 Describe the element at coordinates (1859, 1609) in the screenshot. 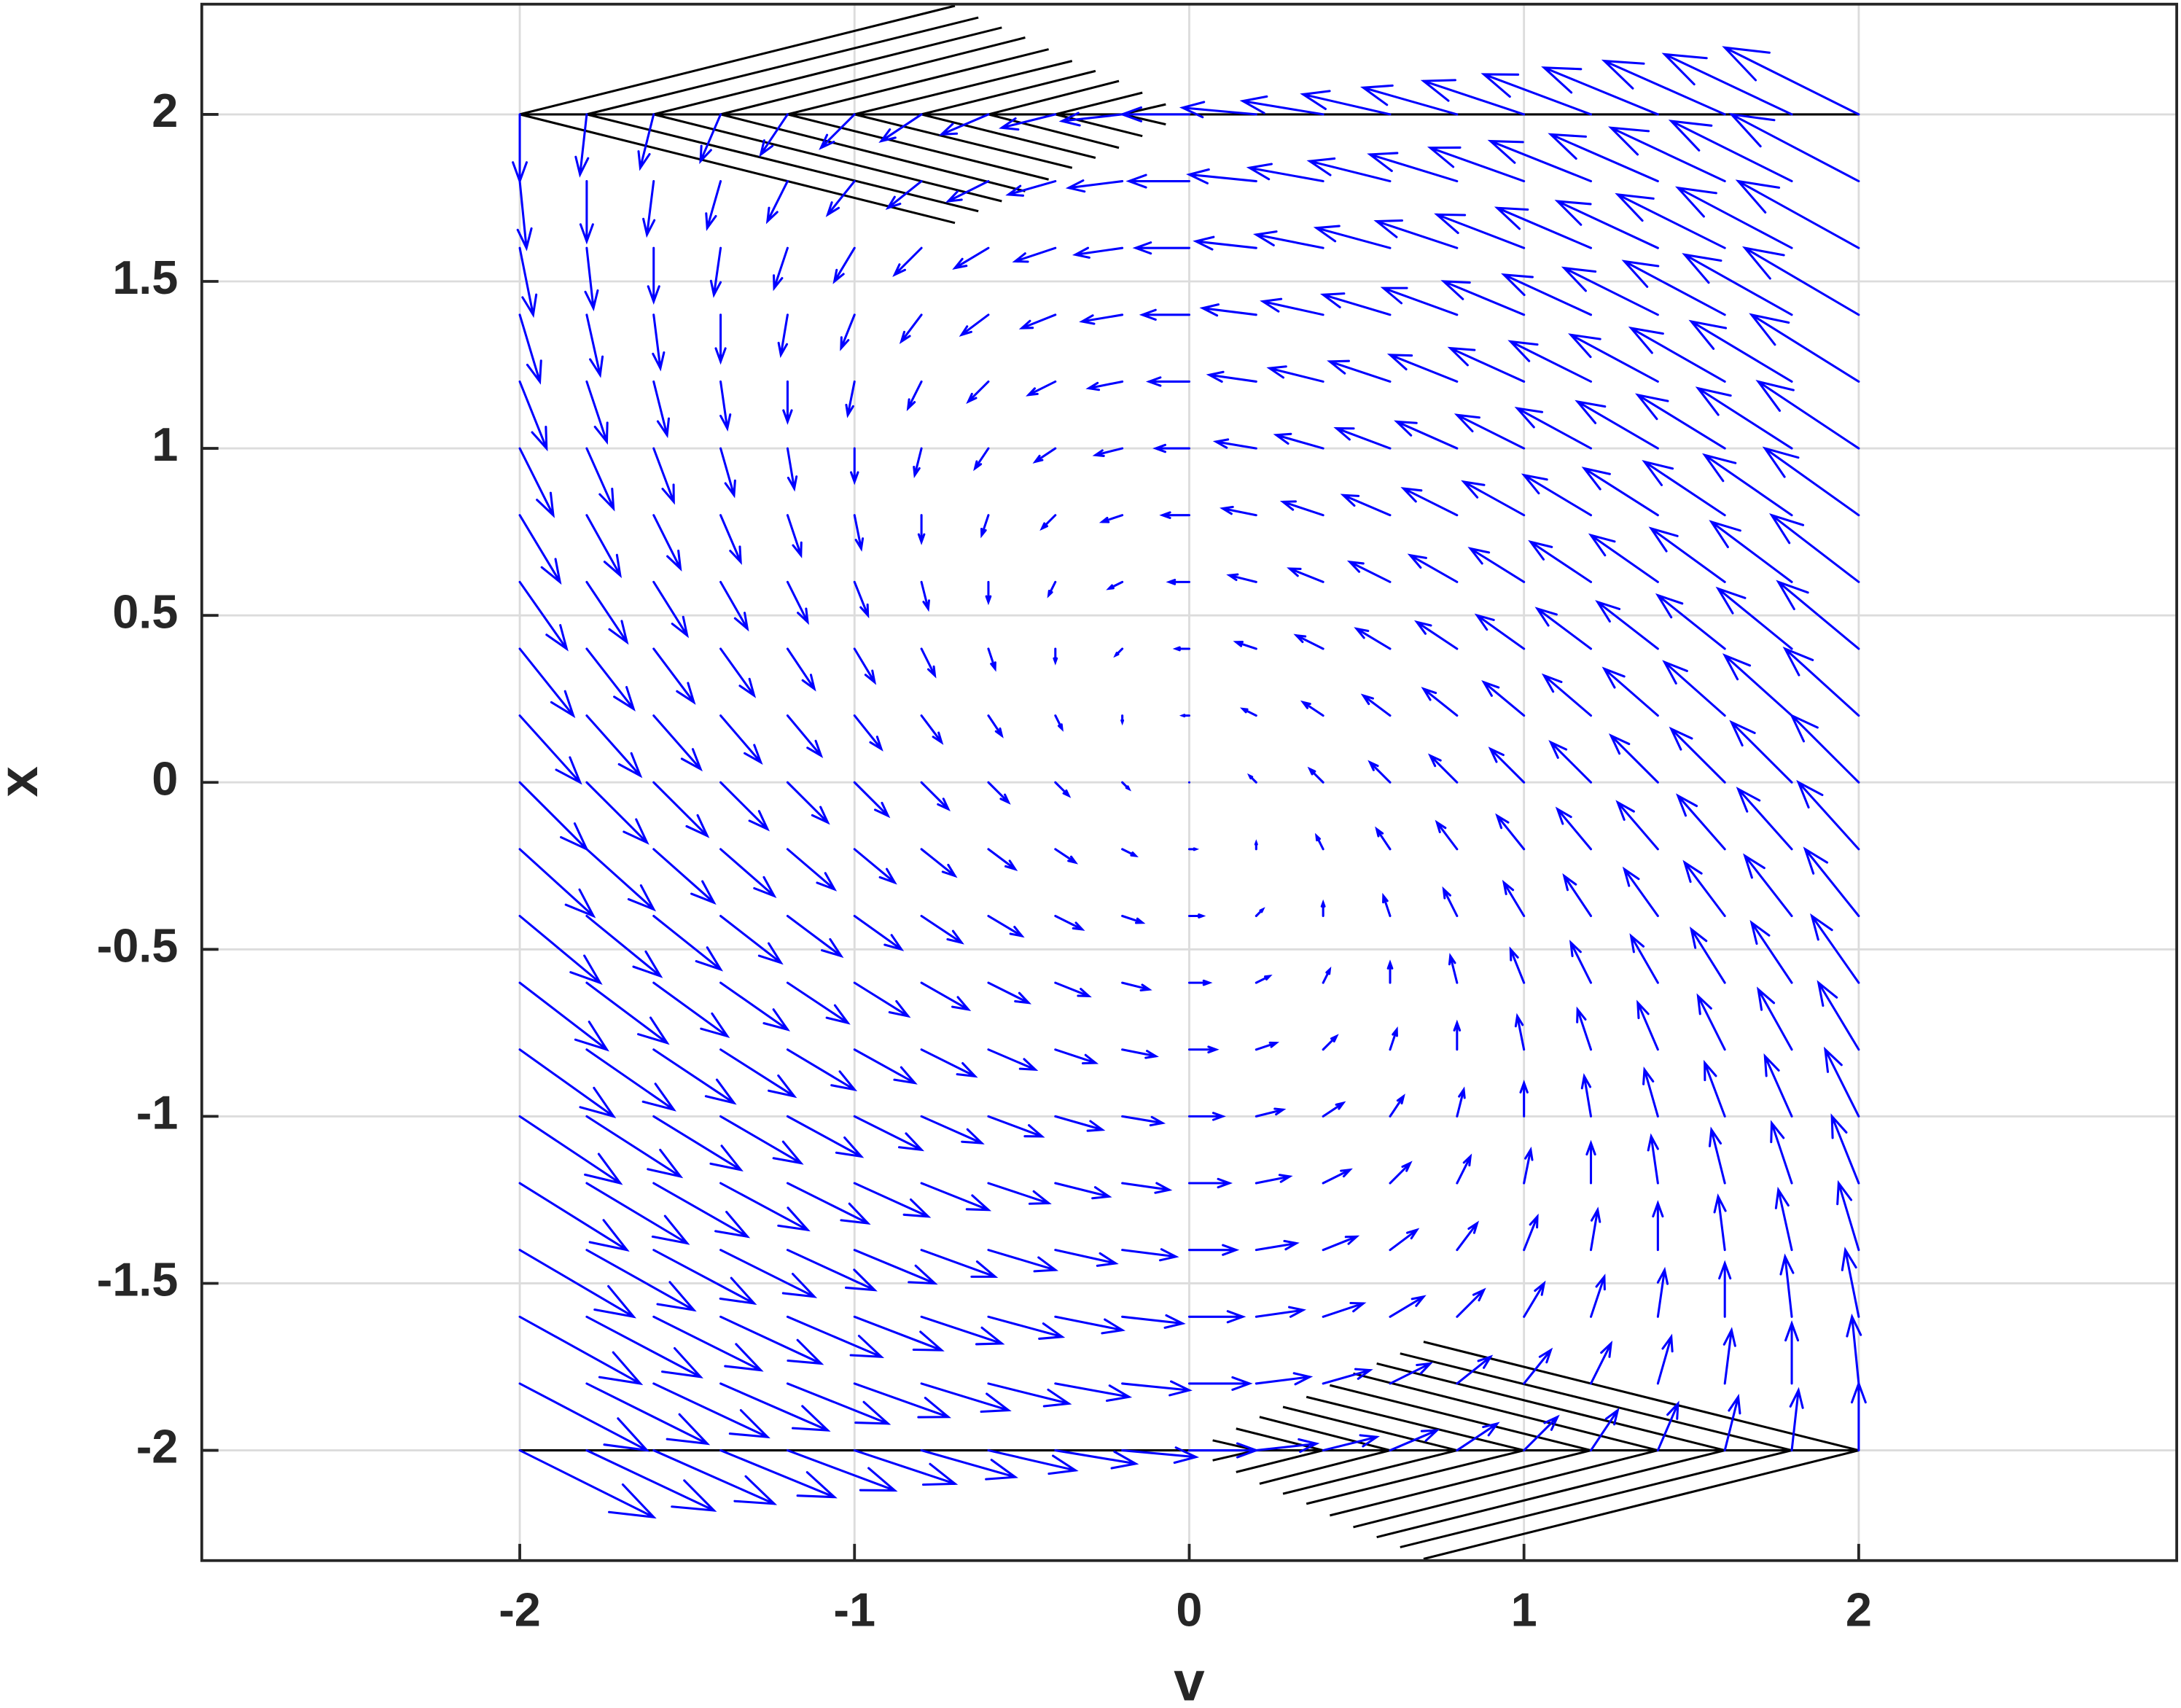

I see `x-tick-label: 2` at that location.